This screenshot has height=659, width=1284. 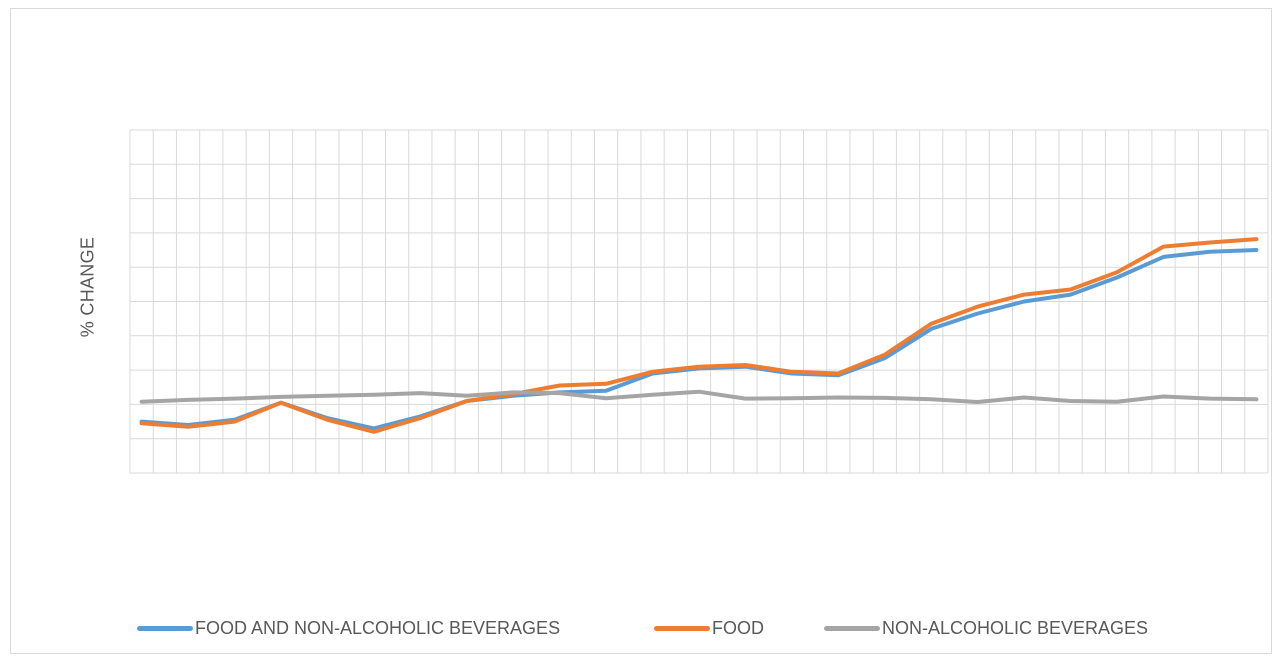 I want to click on legend-swatch-non-alcoholic-beverages, so click(x=852, y=628).